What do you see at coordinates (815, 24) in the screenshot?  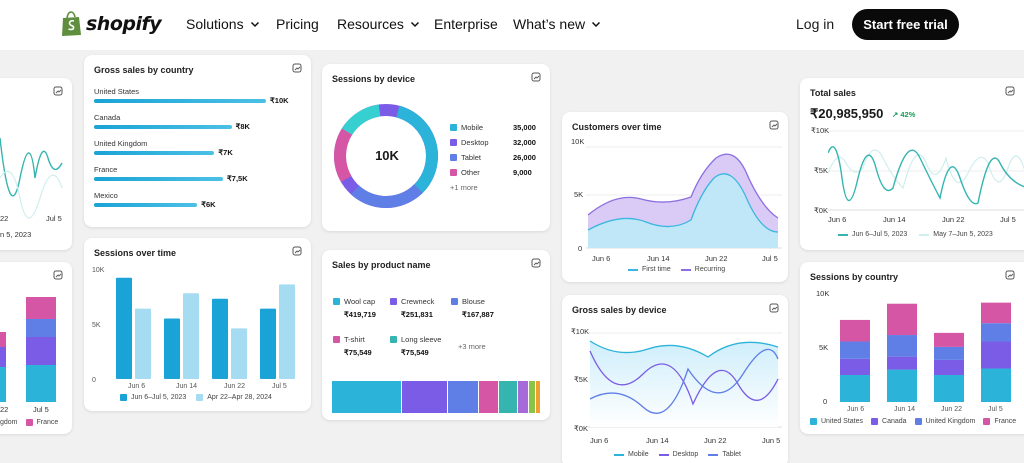 I see `login-link: Log in` at bounding box center [815, 24].